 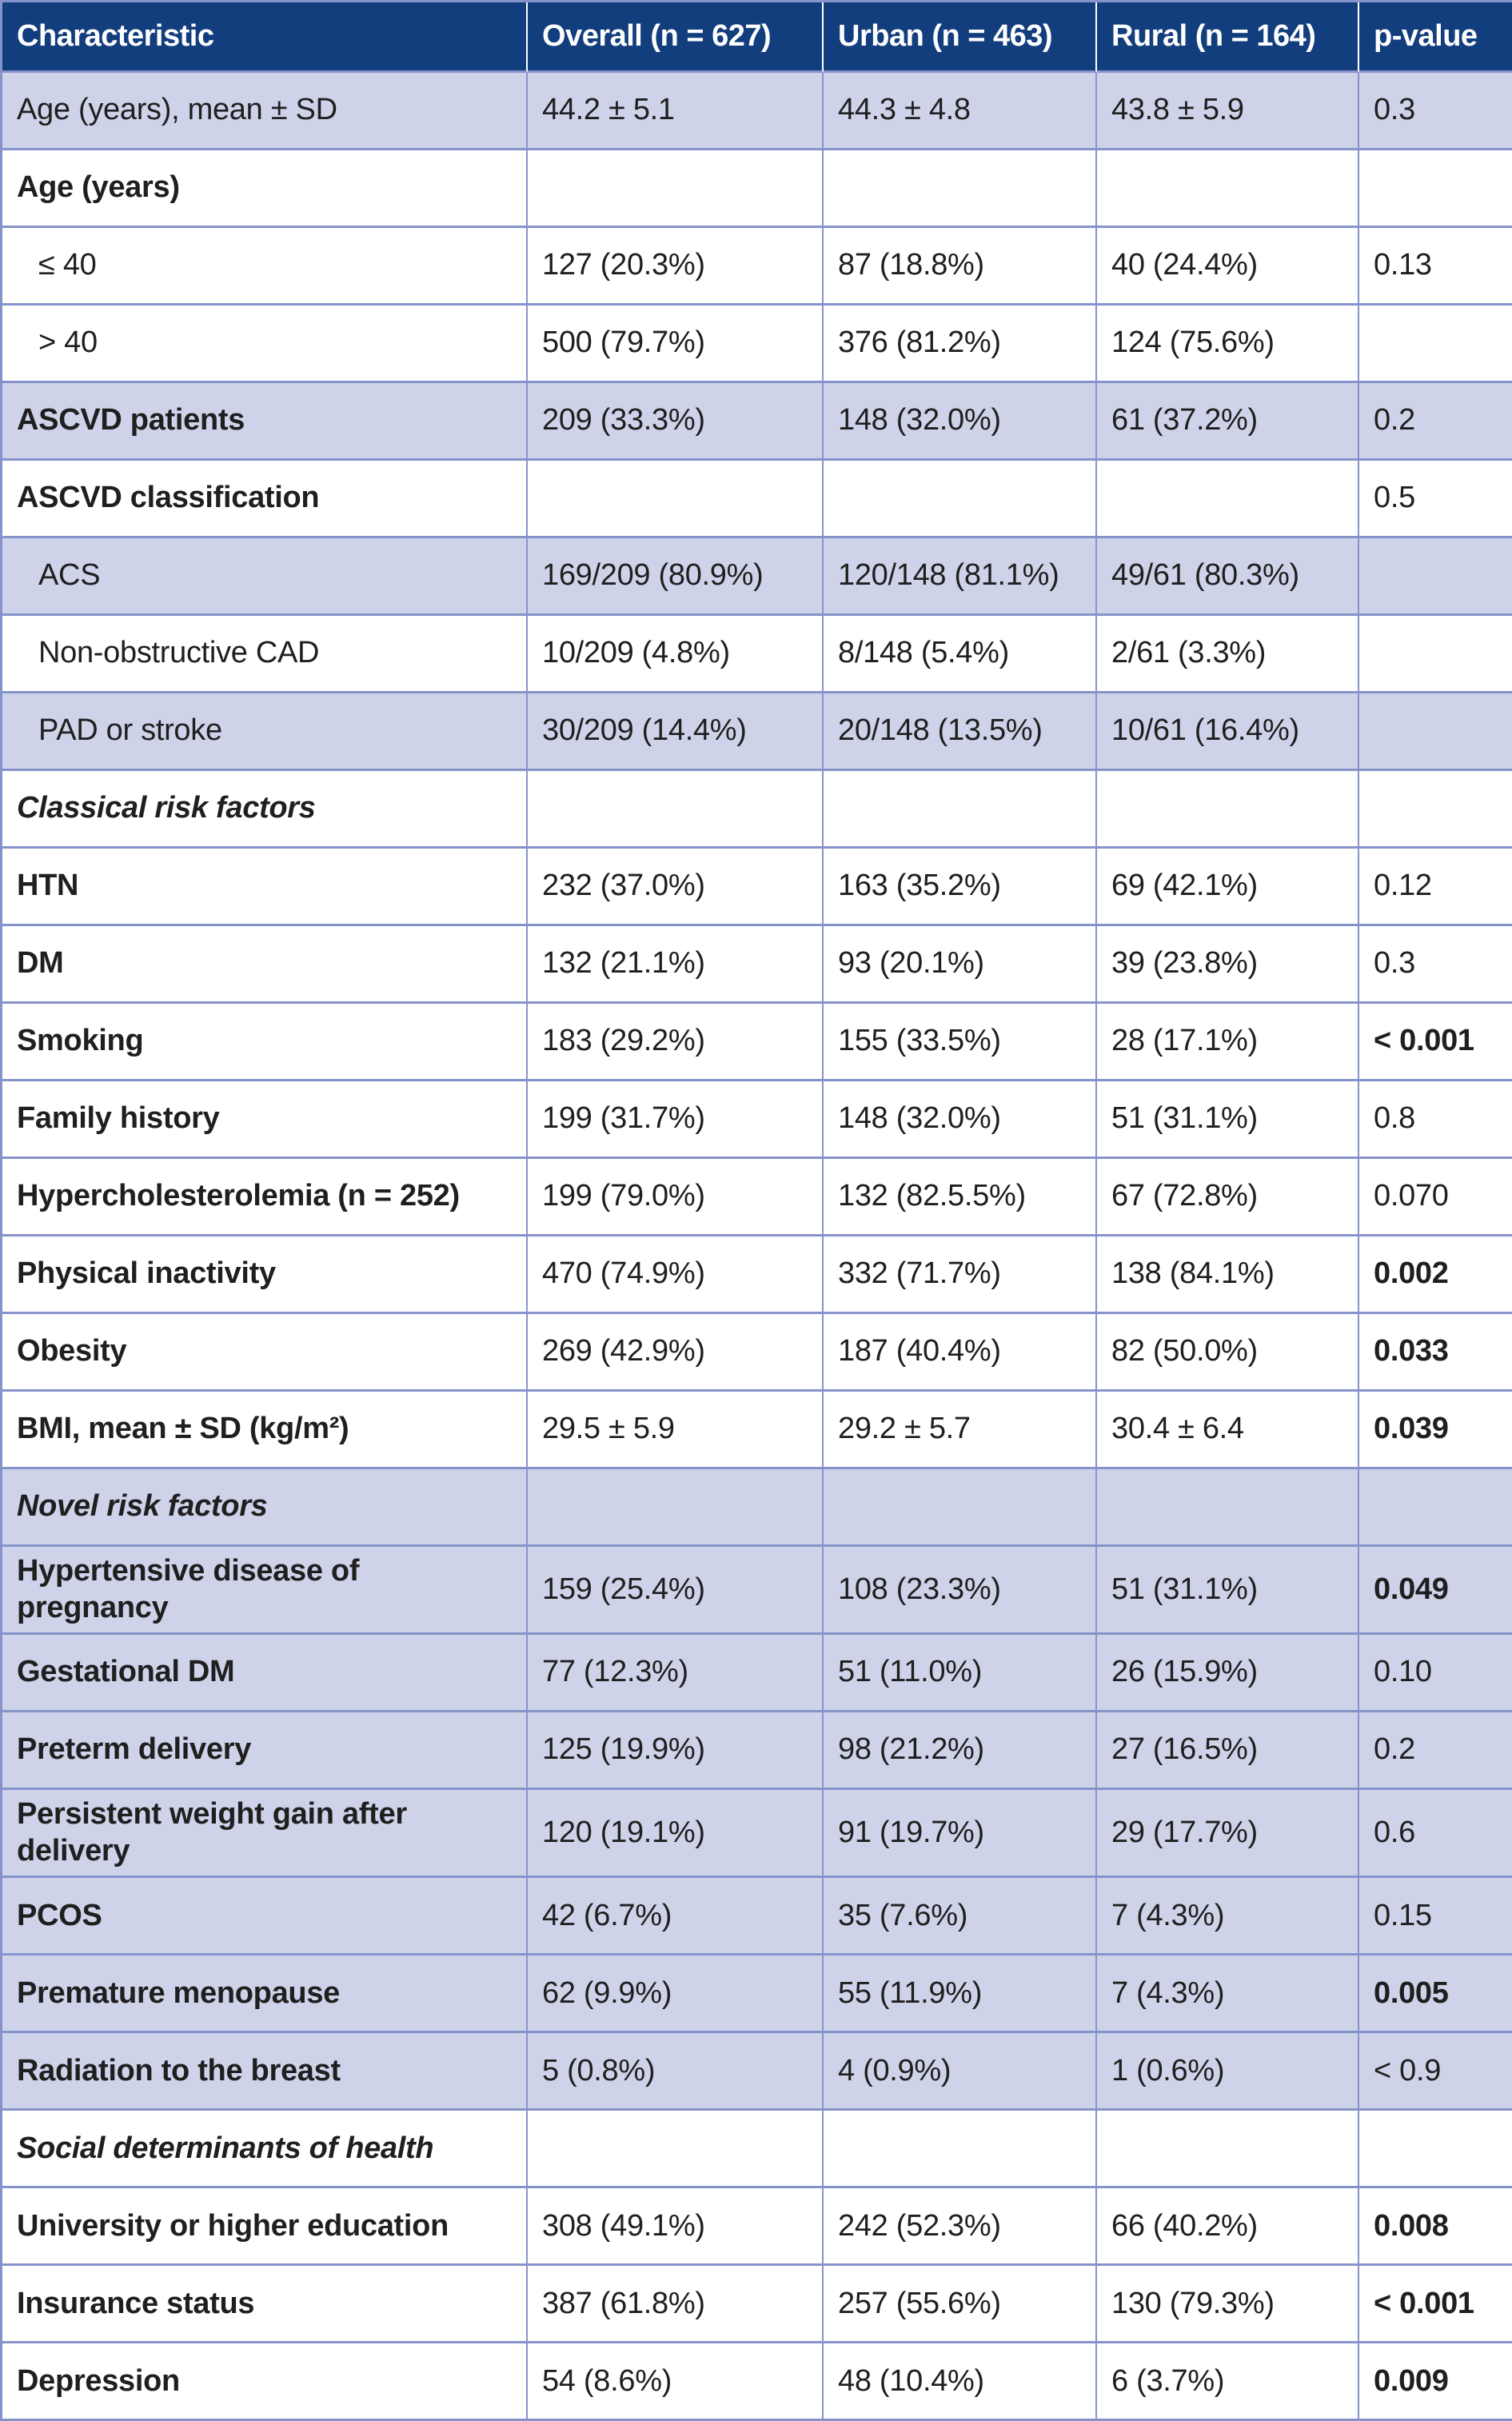 What do you see at coordinates (960, 1917) in the screenshot?
I see `urban-cell: 35 (7.6%)` at bounding box center [960, 1917].